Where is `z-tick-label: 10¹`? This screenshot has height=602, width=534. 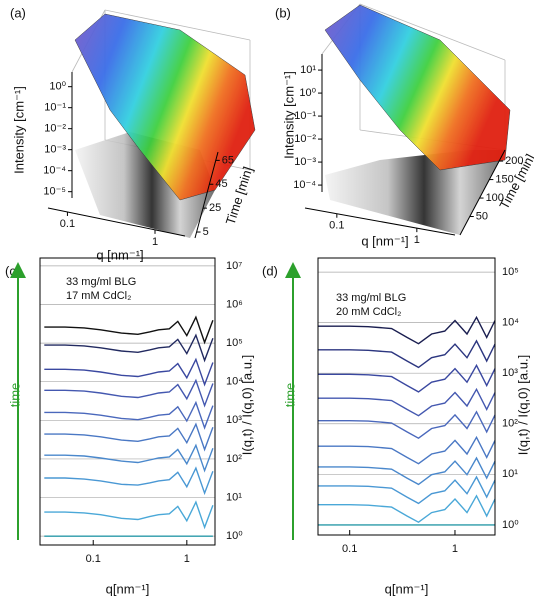
z-tick-label: 10¹ is located at coordinates (308, 70).